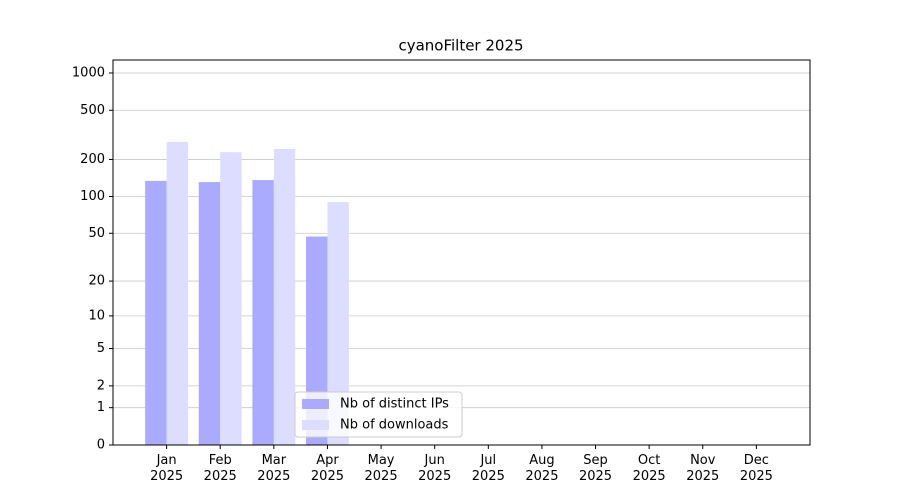 The height and width of the screenshot is (500, 900). Describe the element at coordinates (92, 110) in the screenshot. I see `y-tick-label: 500` at that location.